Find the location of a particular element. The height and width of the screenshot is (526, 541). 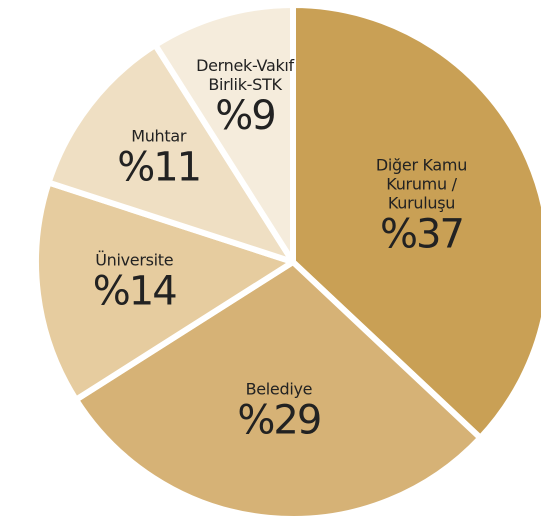

pie-slice is located at coordinates (224, 133).